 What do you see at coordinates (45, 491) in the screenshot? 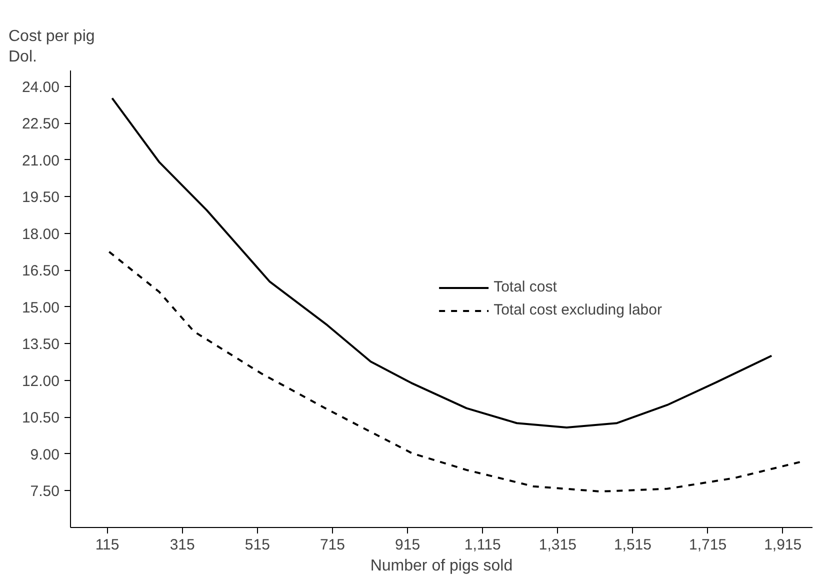
I see `y-tick-label: 7.50` at bounding box center [45, 491].